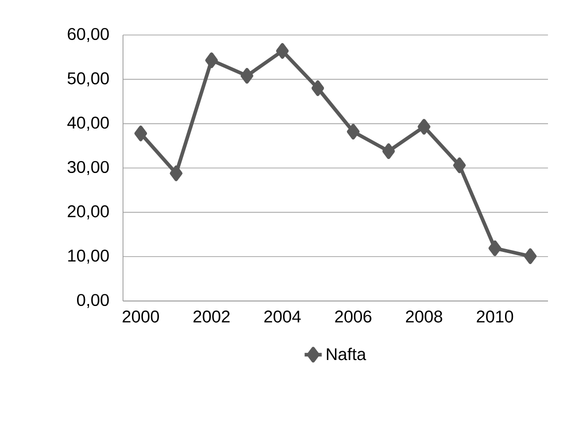 The height and width of the screenshot is (429, 582). Describe the element at coordinates (212, 316) in the screenshot. I see `x-tick-label: 2002` at that location.